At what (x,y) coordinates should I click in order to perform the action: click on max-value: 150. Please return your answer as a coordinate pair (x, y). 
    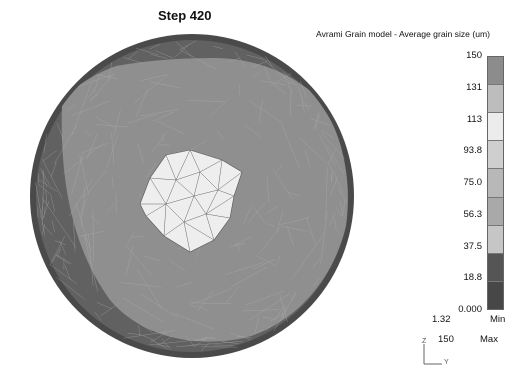
    Looking at the image, I should click on (446, 339).